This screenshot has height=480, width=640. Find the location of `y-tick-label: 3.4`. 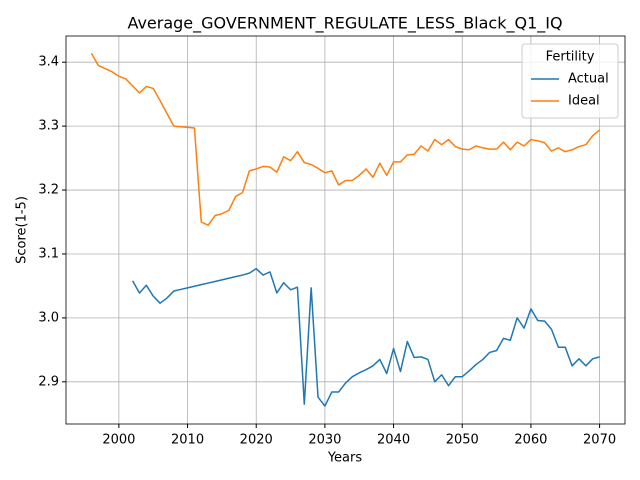

y-tick-label: 3.4 is located at coordinates (48, 62).